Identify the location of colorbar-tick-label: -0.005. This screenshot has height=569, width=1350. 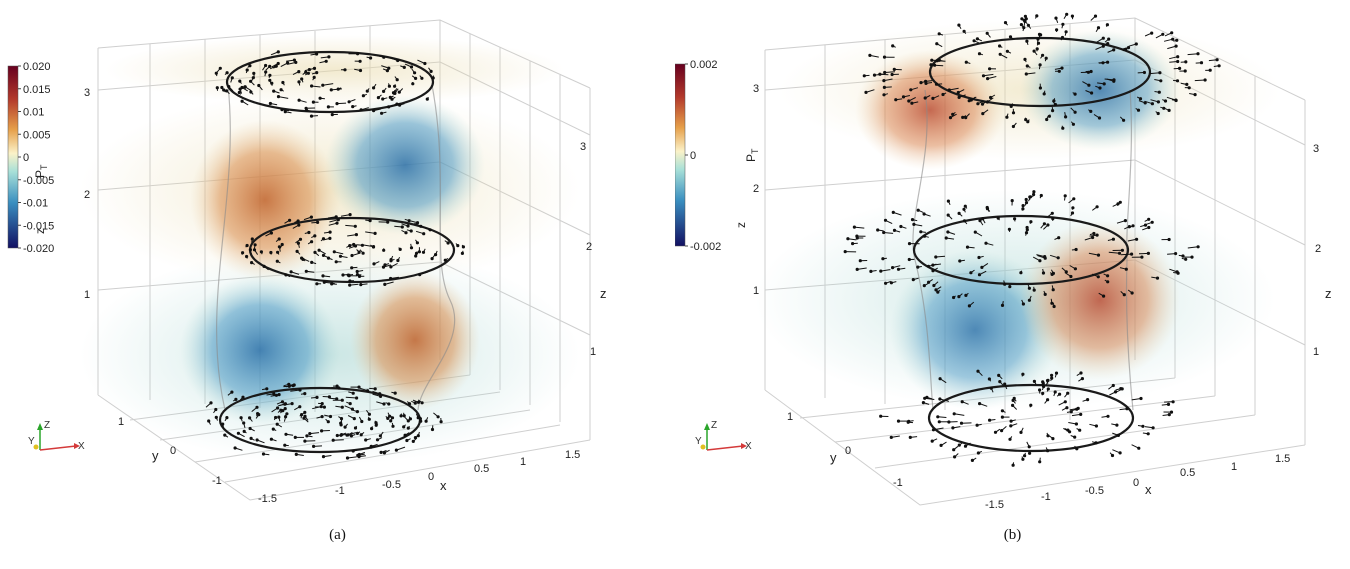
(38, 181).